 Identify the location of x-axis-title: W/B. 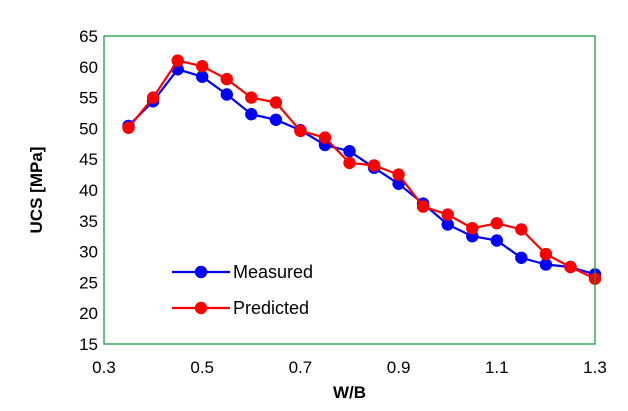
(349, 392).